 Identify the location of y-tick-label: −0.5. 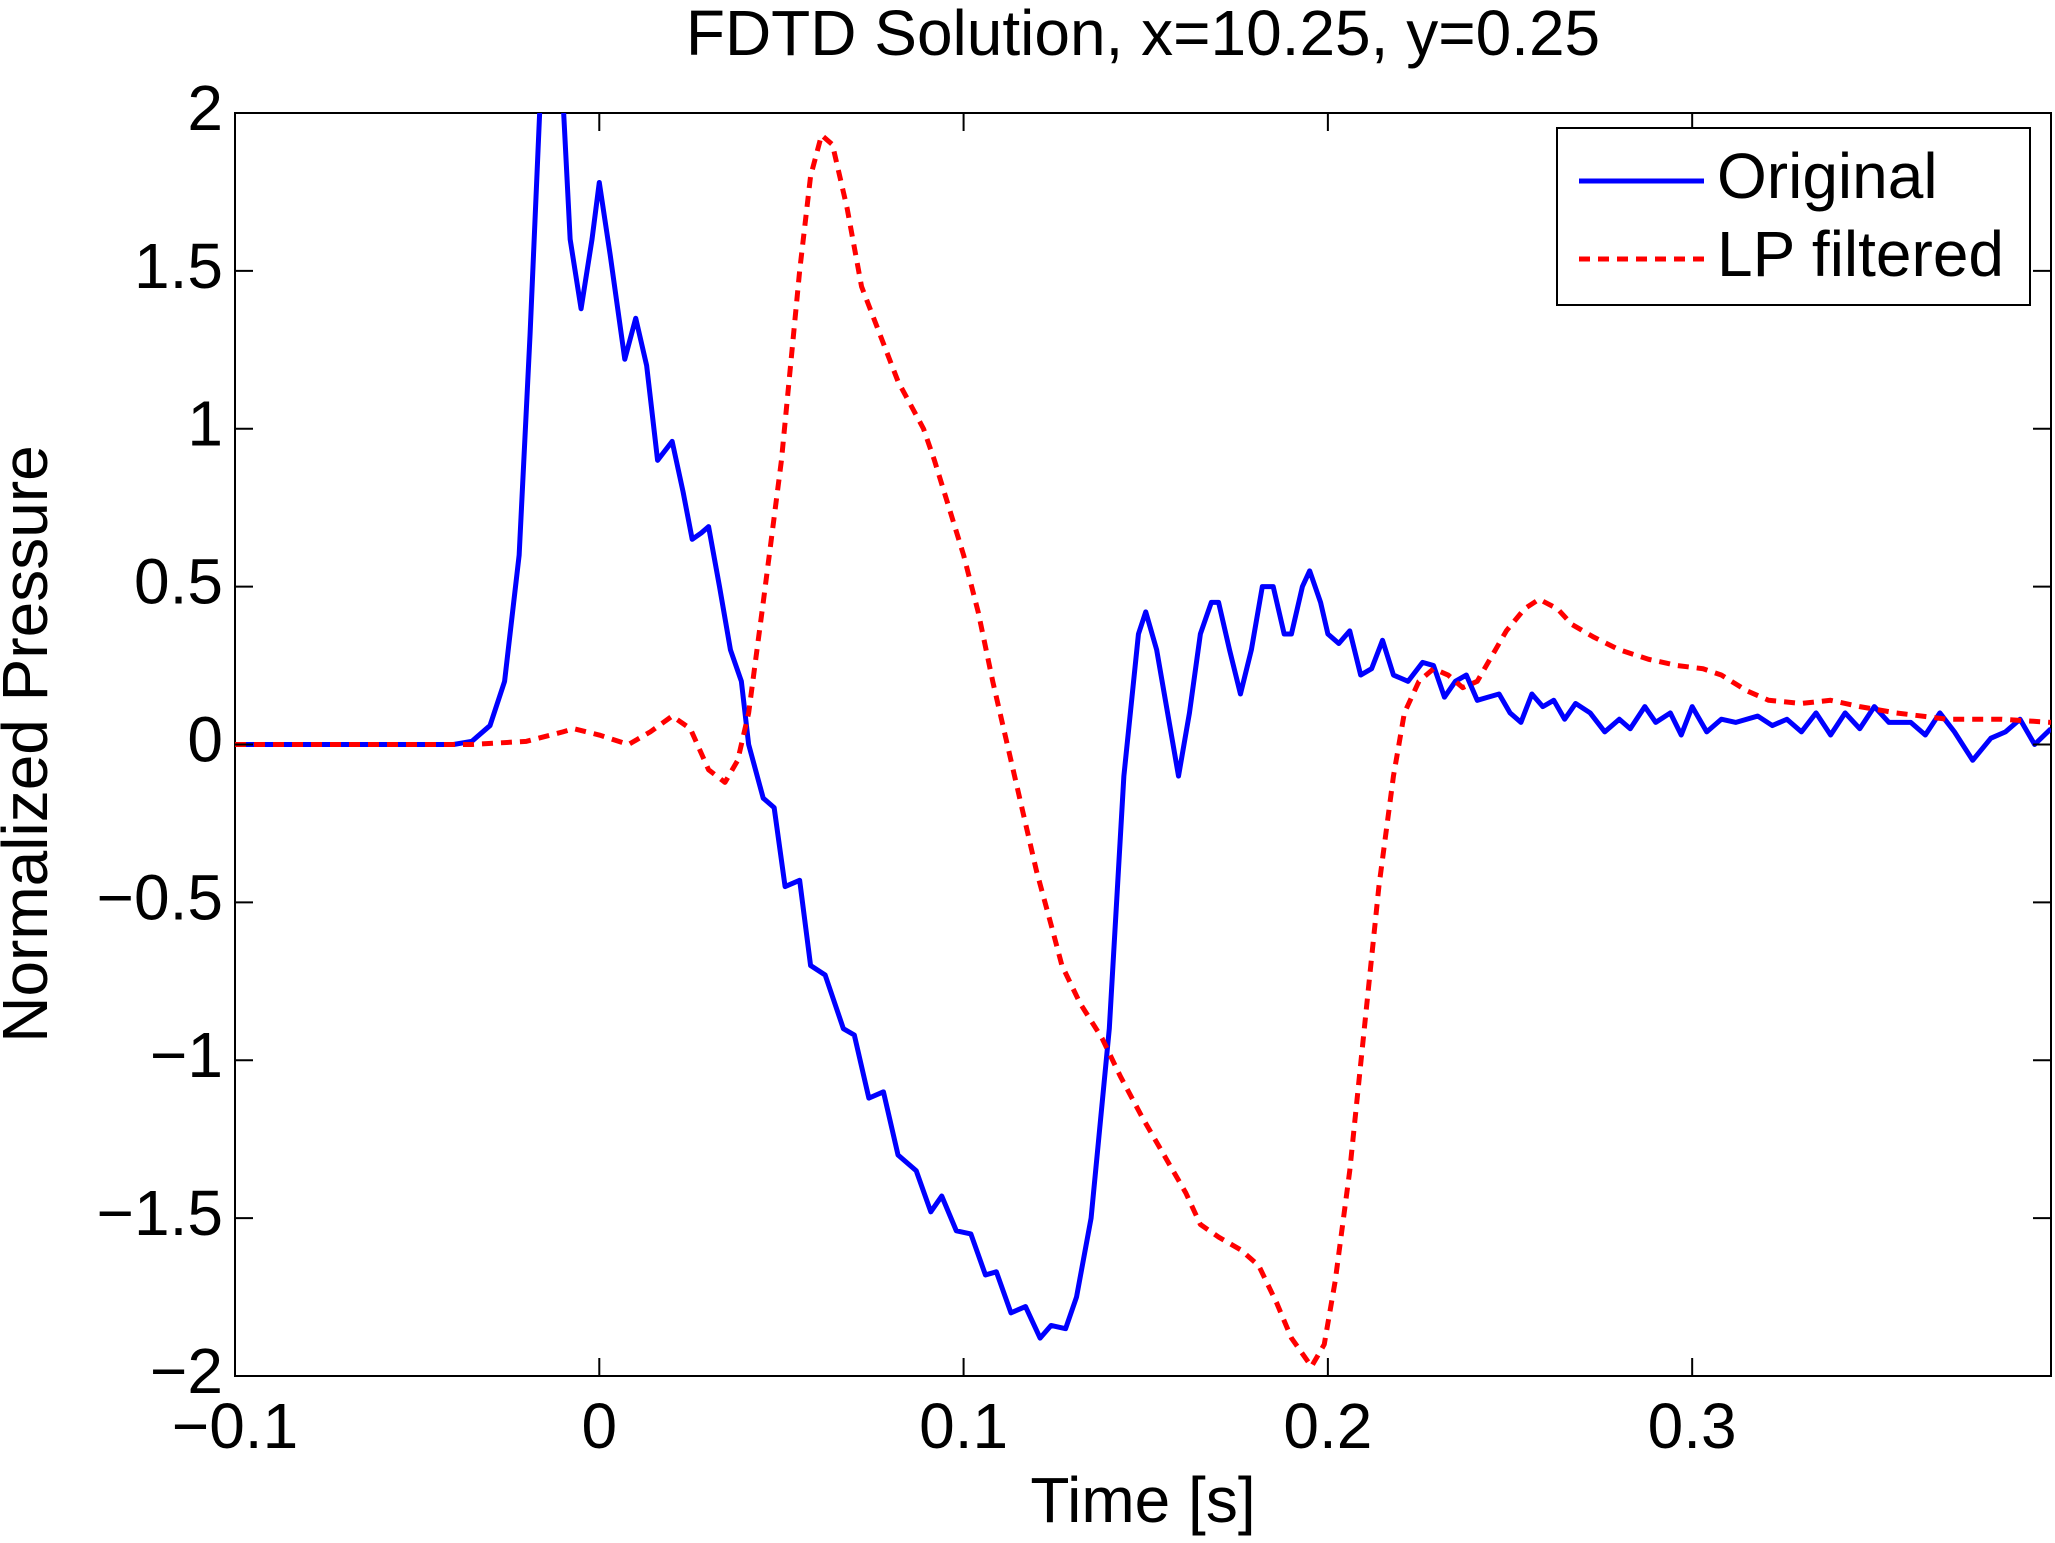
(160, 897).